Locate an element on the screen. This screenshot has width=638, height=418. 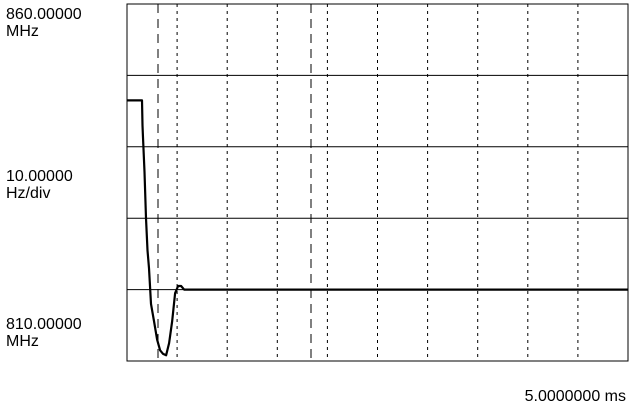
y-scale-label: 10.00000 Hz/div is located at coordinates (39, 185).